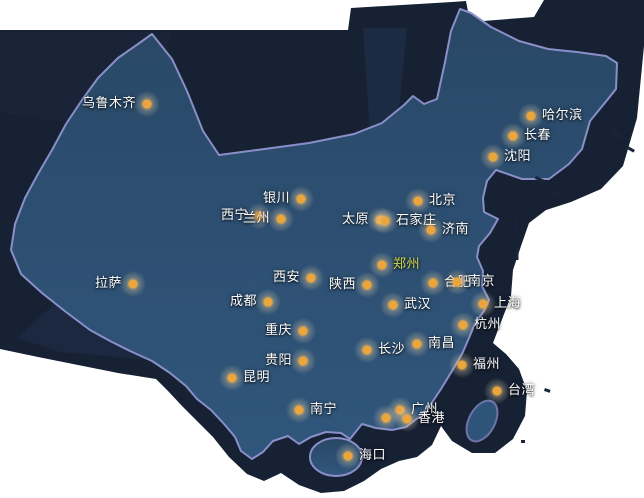 This screenshot has width=644, height=498. What do you see at coordinates (407, 264) in the screenshot?
I see `city-label: 郑州` at bounding box center [407, 264].